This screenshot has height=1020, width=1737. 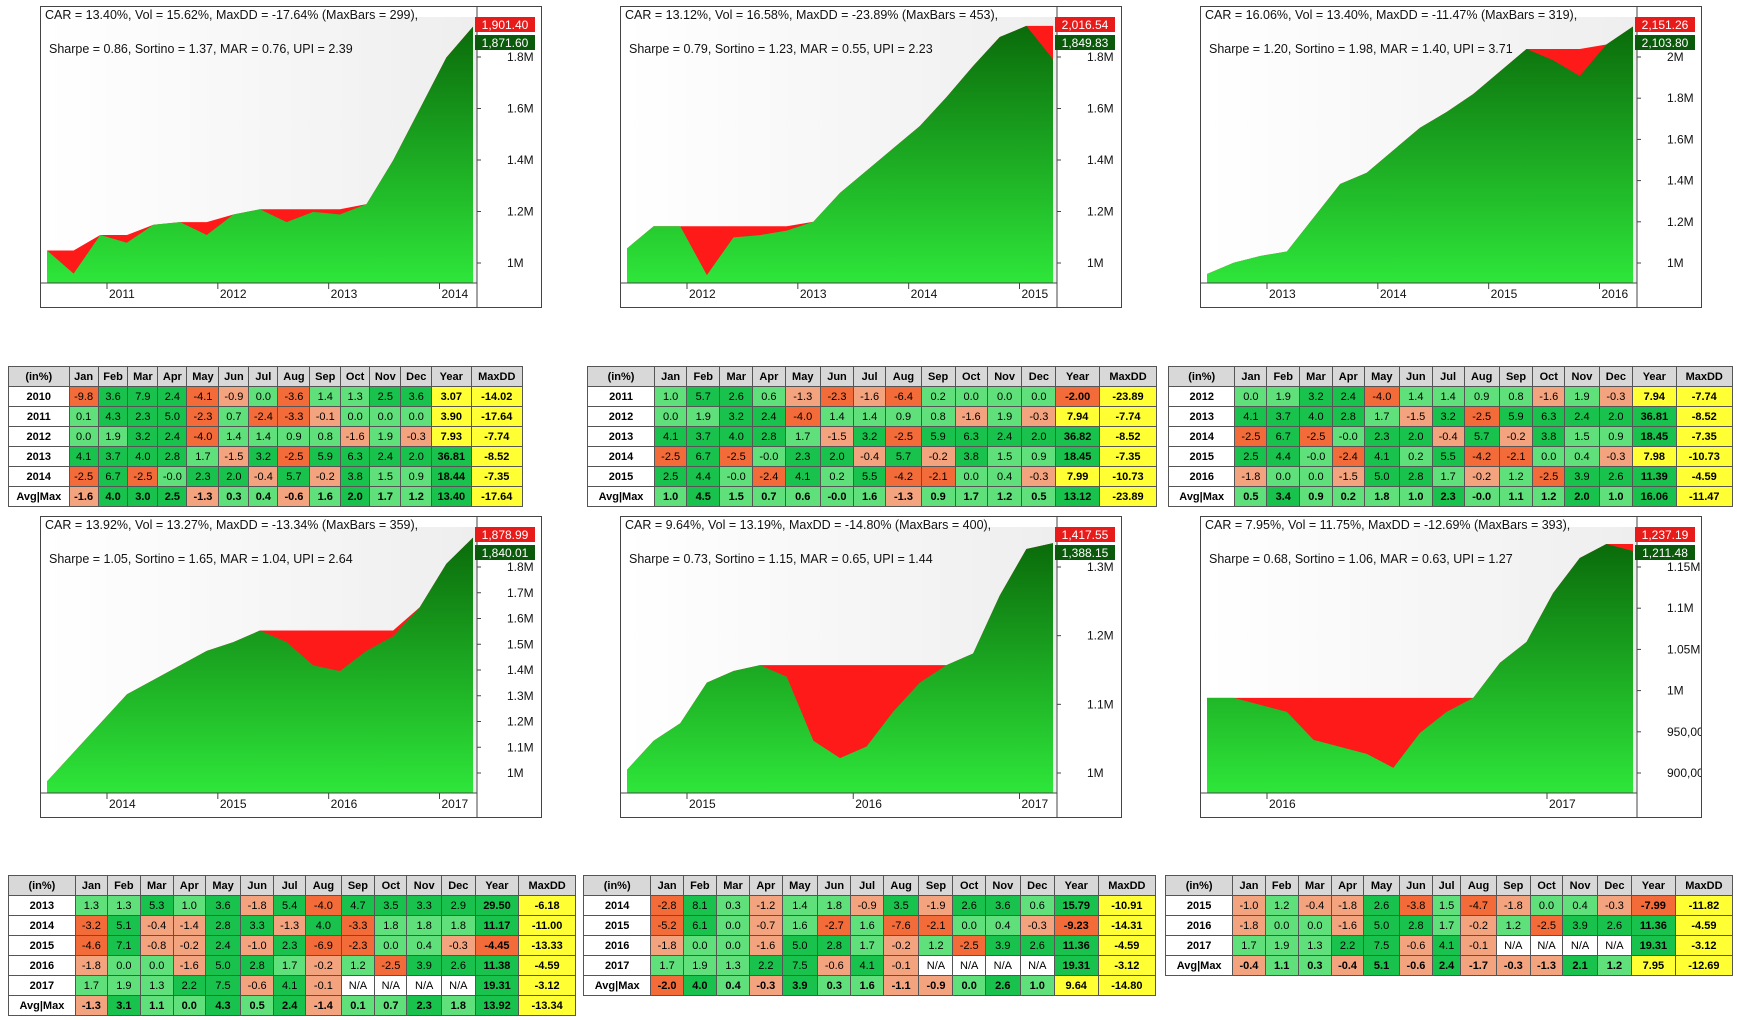 I want to click on table-cell: 6.1, so click(x=699, y=925).